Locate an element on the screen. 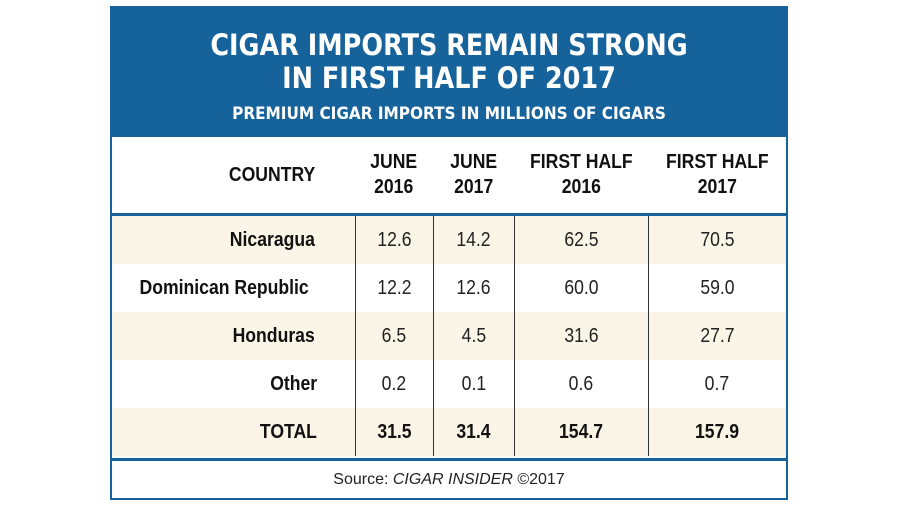  column-header-country: COUNTRY is located at coordinates (233, 176).